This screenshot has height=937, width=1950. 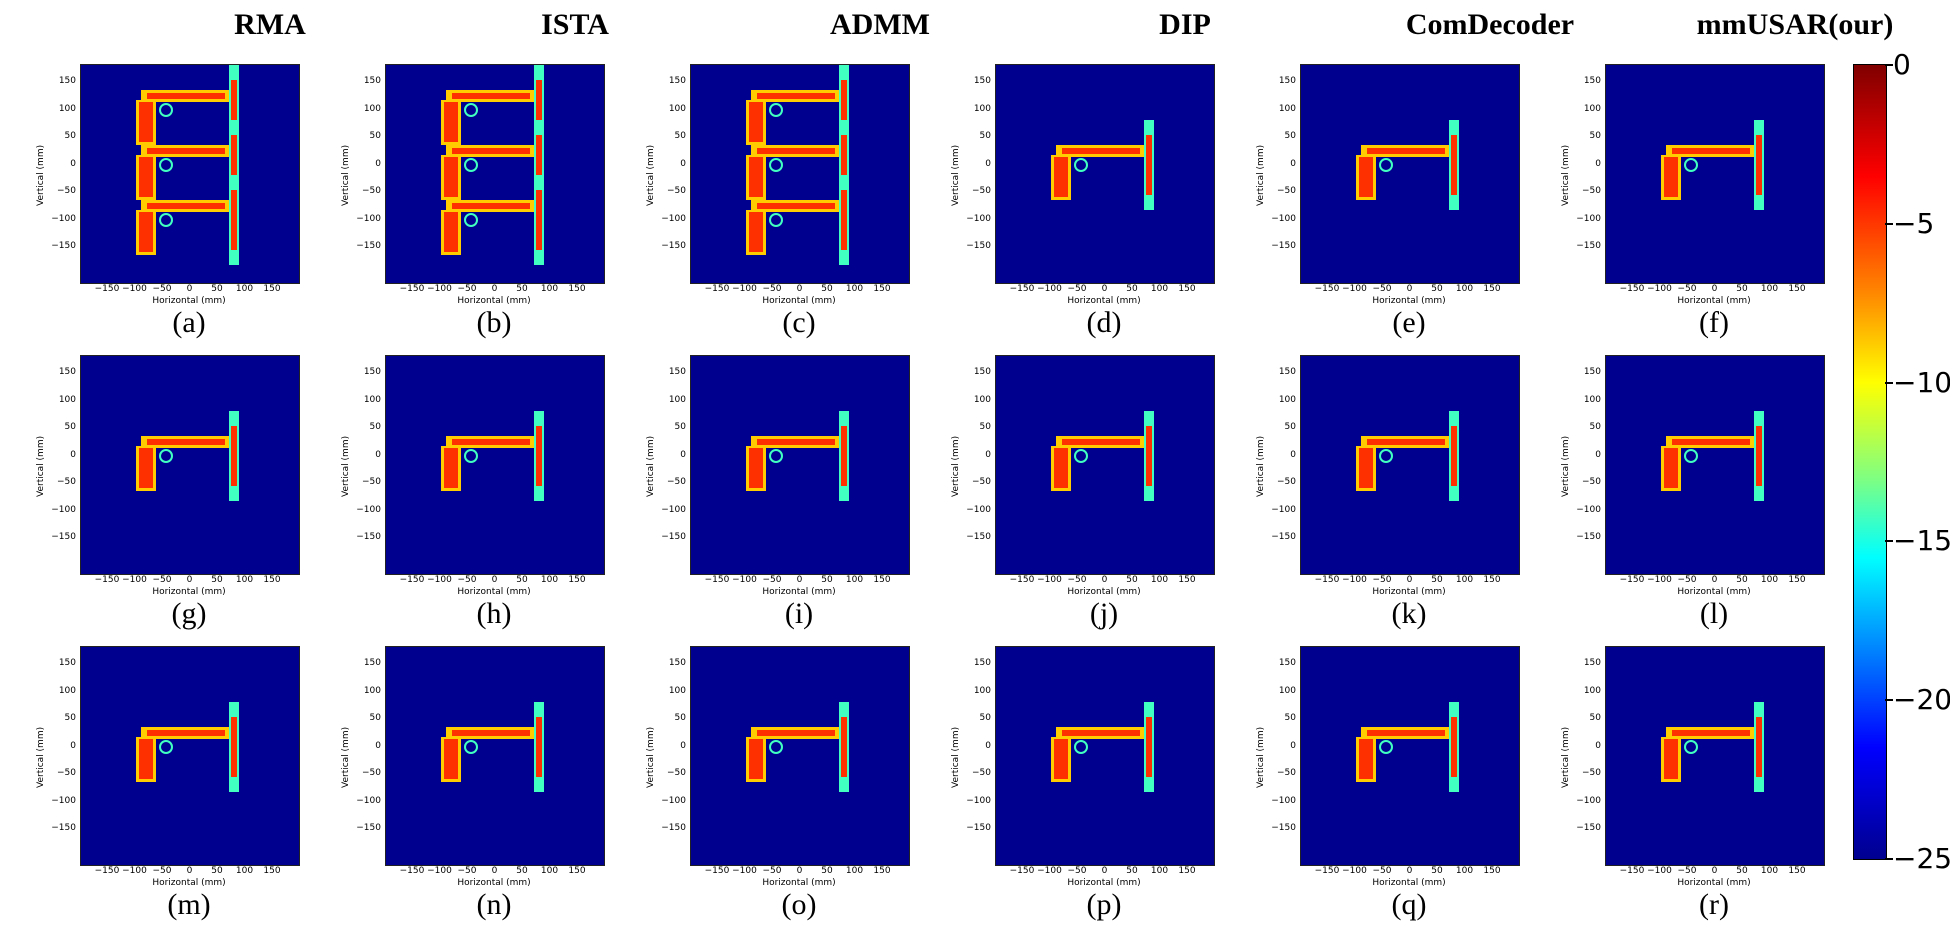 What do you see at coordinates (1104, 322) in the screenshot?
I see `subplot-caption: (d)` at bounding box center [1104, 322].